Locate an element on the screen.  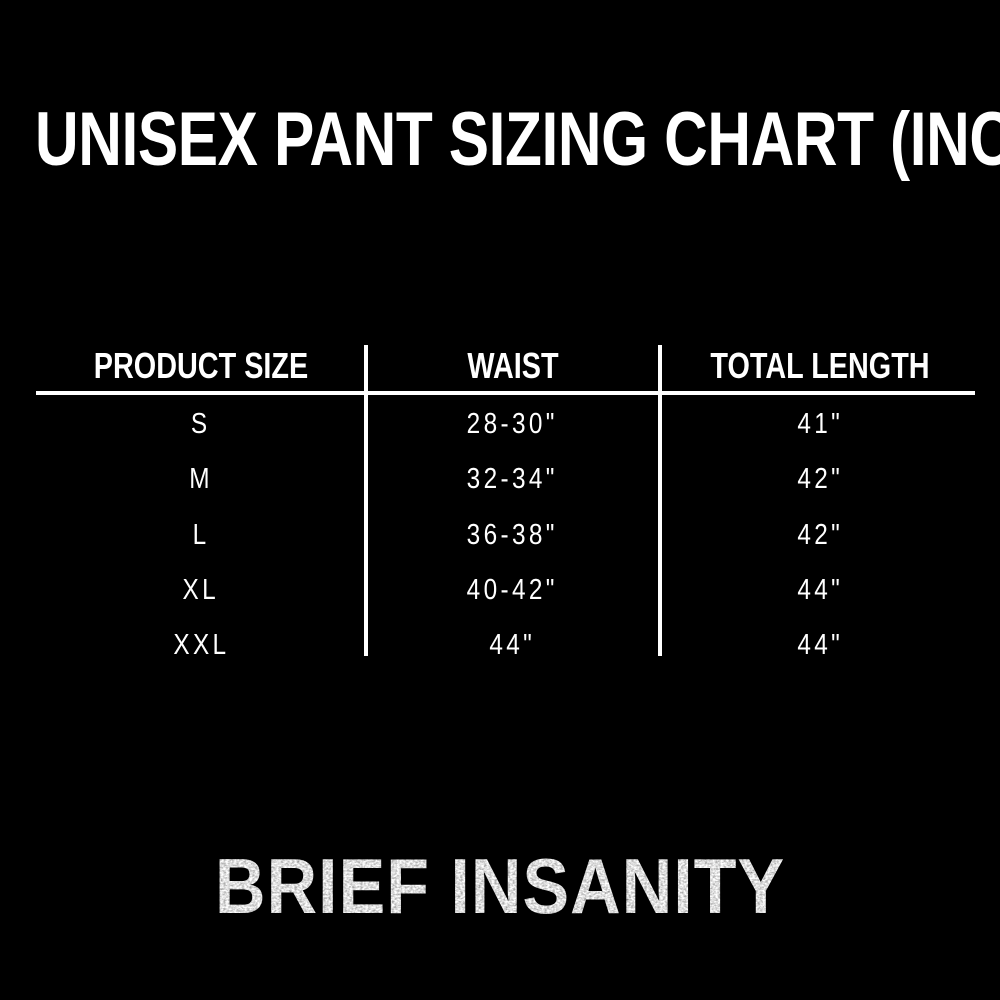
cell-product-size: L is located at coordinates (201, 535).